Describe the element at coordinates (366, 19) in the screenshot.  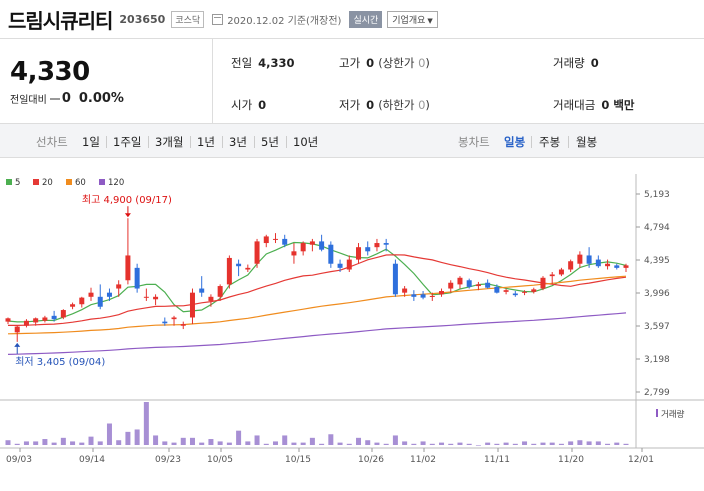
I see `realtime-button: 실시간` at that location.